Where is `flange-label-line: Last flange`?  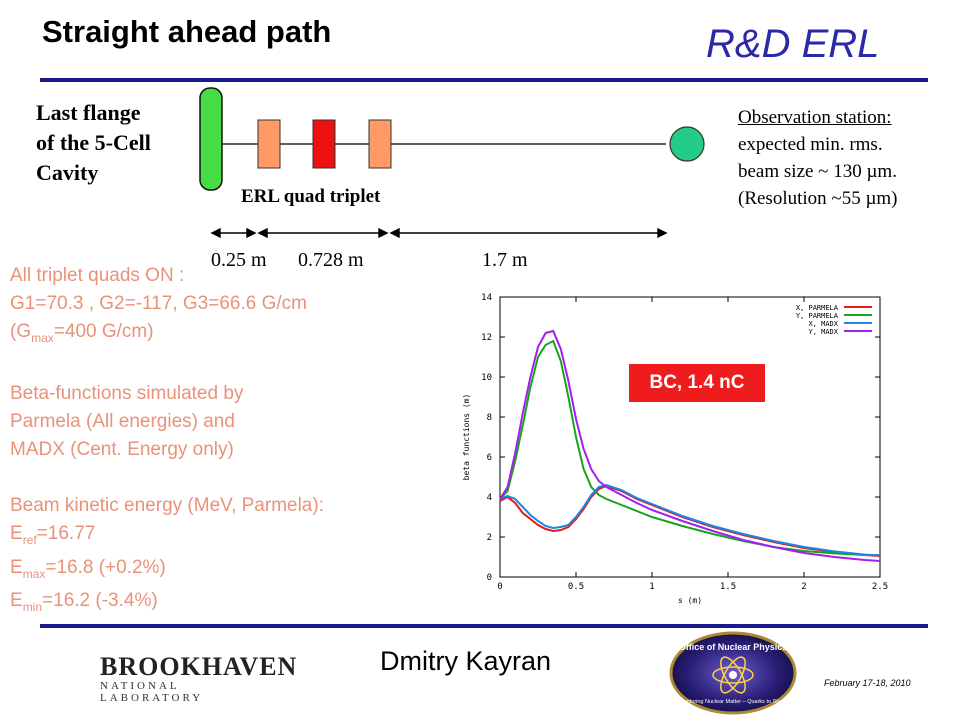 flange-label-line: Last flange is located at coordinates (88, 112).